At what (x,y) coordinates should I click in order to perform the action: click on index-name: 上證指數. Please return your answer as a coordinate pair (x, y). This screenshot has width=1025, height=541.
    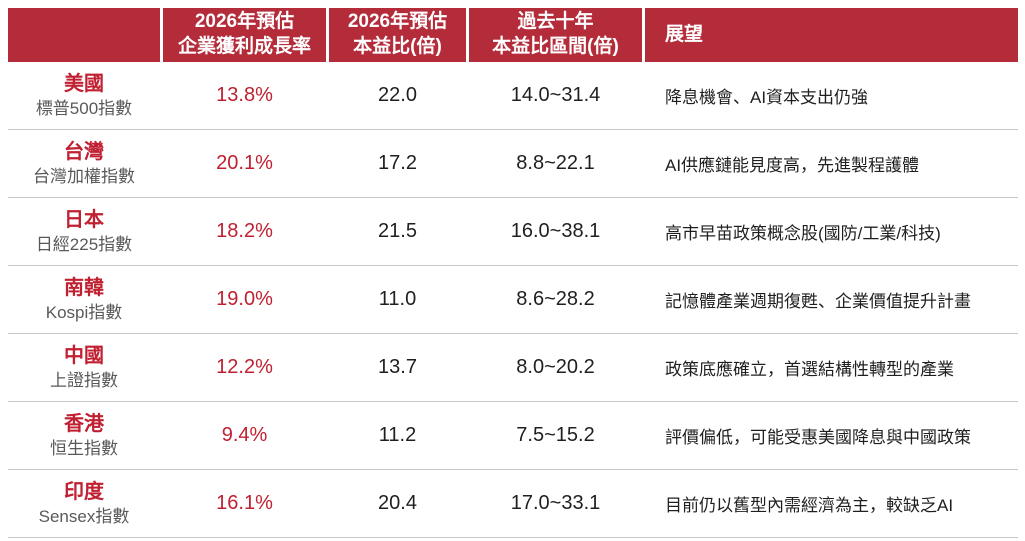
    Looking at the image, I should click on (84, 380).